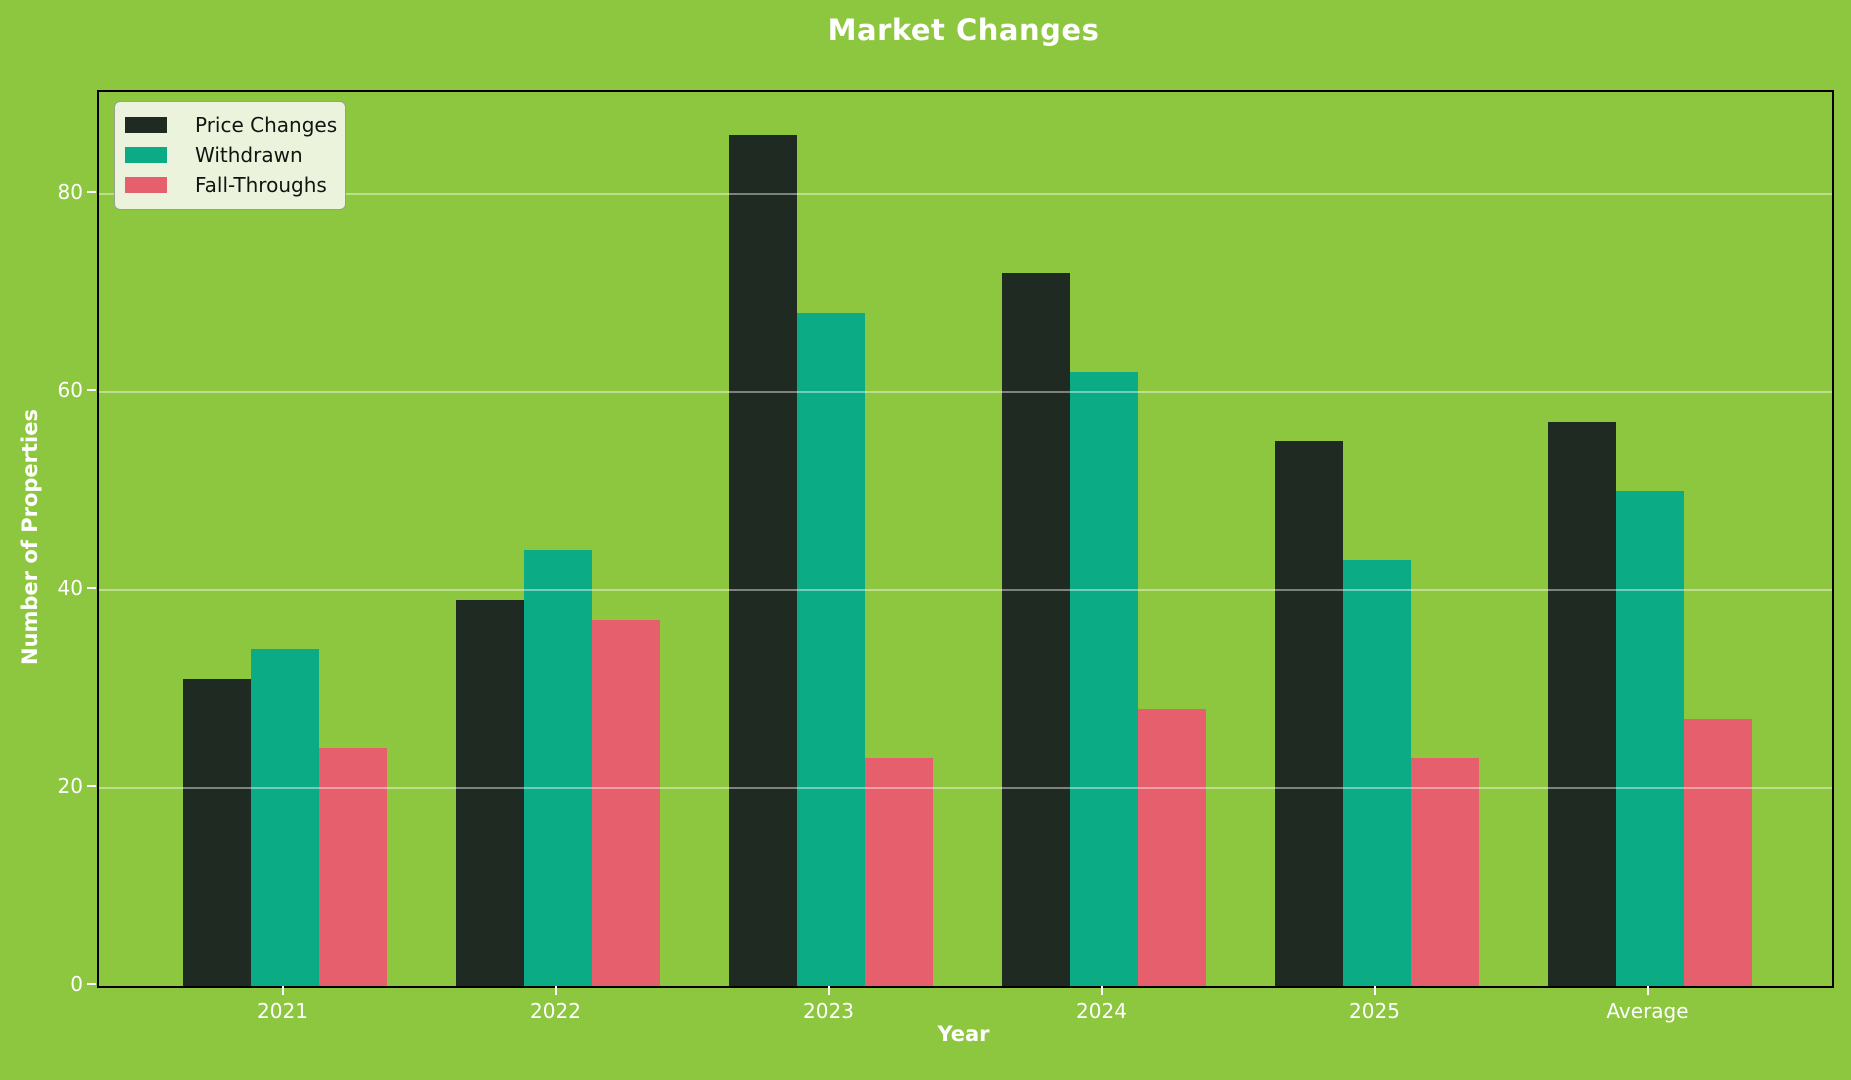 The image size is (1851, 1080). I want to click on bar-2024-fall-throughs, so click(1171, 847).